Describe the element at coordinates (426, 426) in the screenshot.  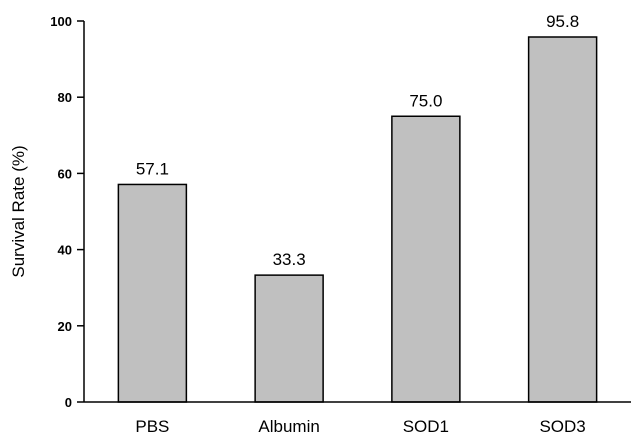
I see `x-tick-label-sod1: SOD1` at that location.